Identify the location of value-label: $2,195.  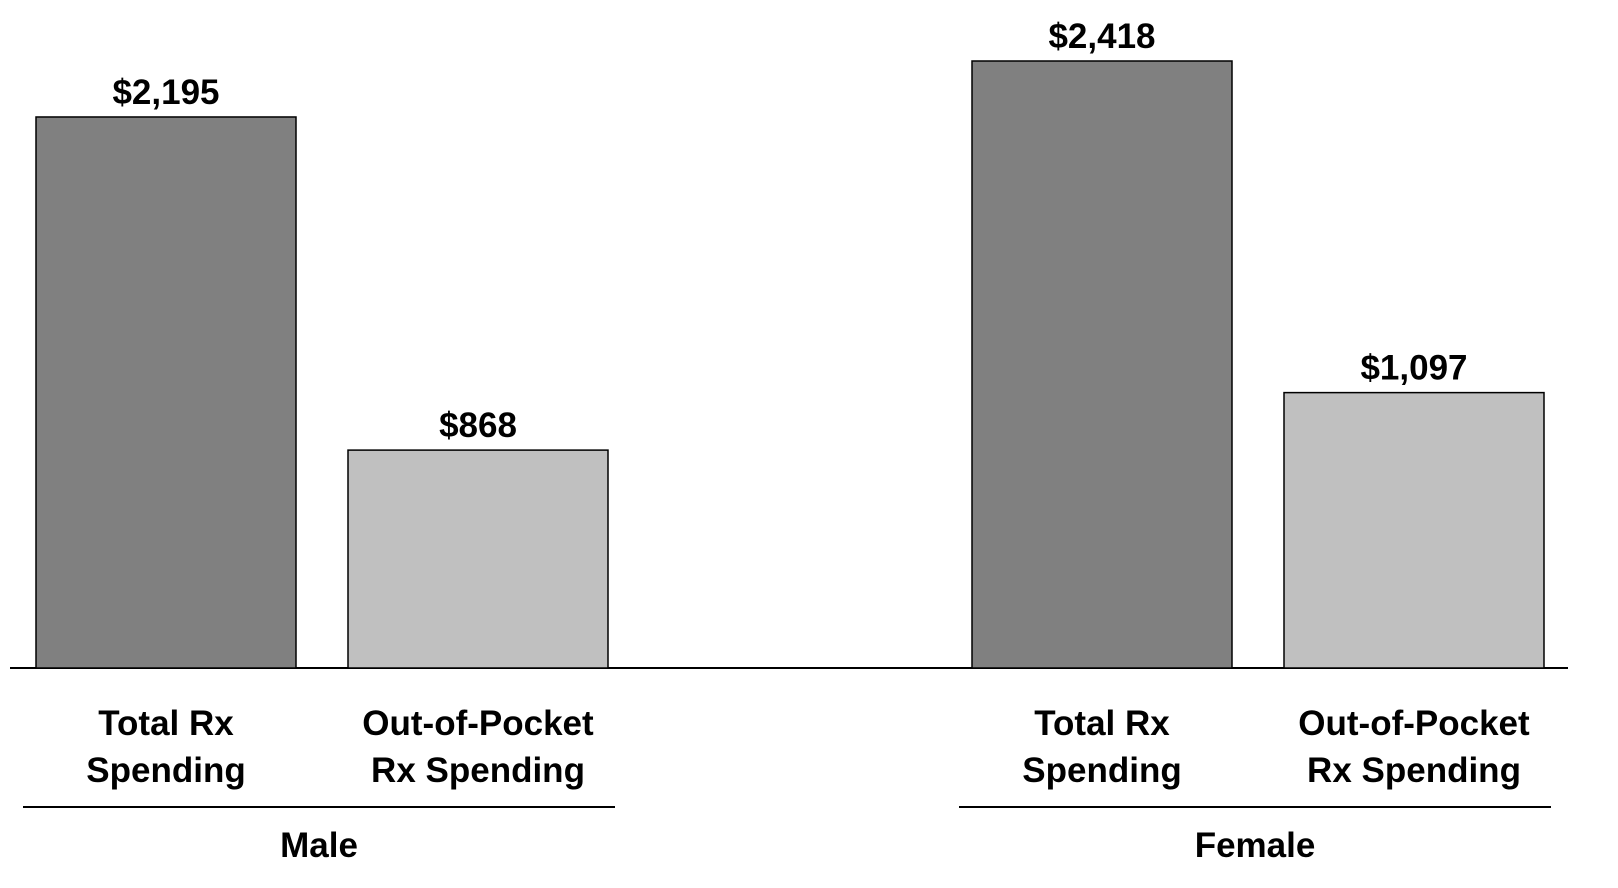
(165, 92).